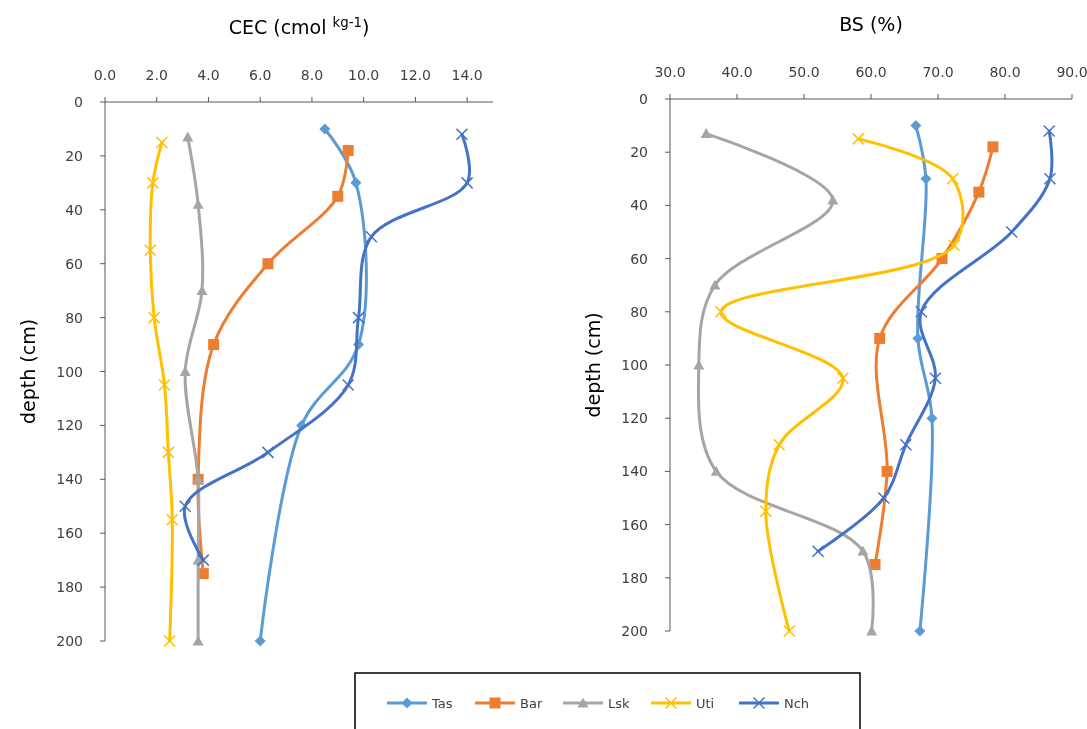  What do you see at coordinates (312, 75) in the screenshot?
I see `x-tick-label: 8.0` at bounding box center [312, 75].